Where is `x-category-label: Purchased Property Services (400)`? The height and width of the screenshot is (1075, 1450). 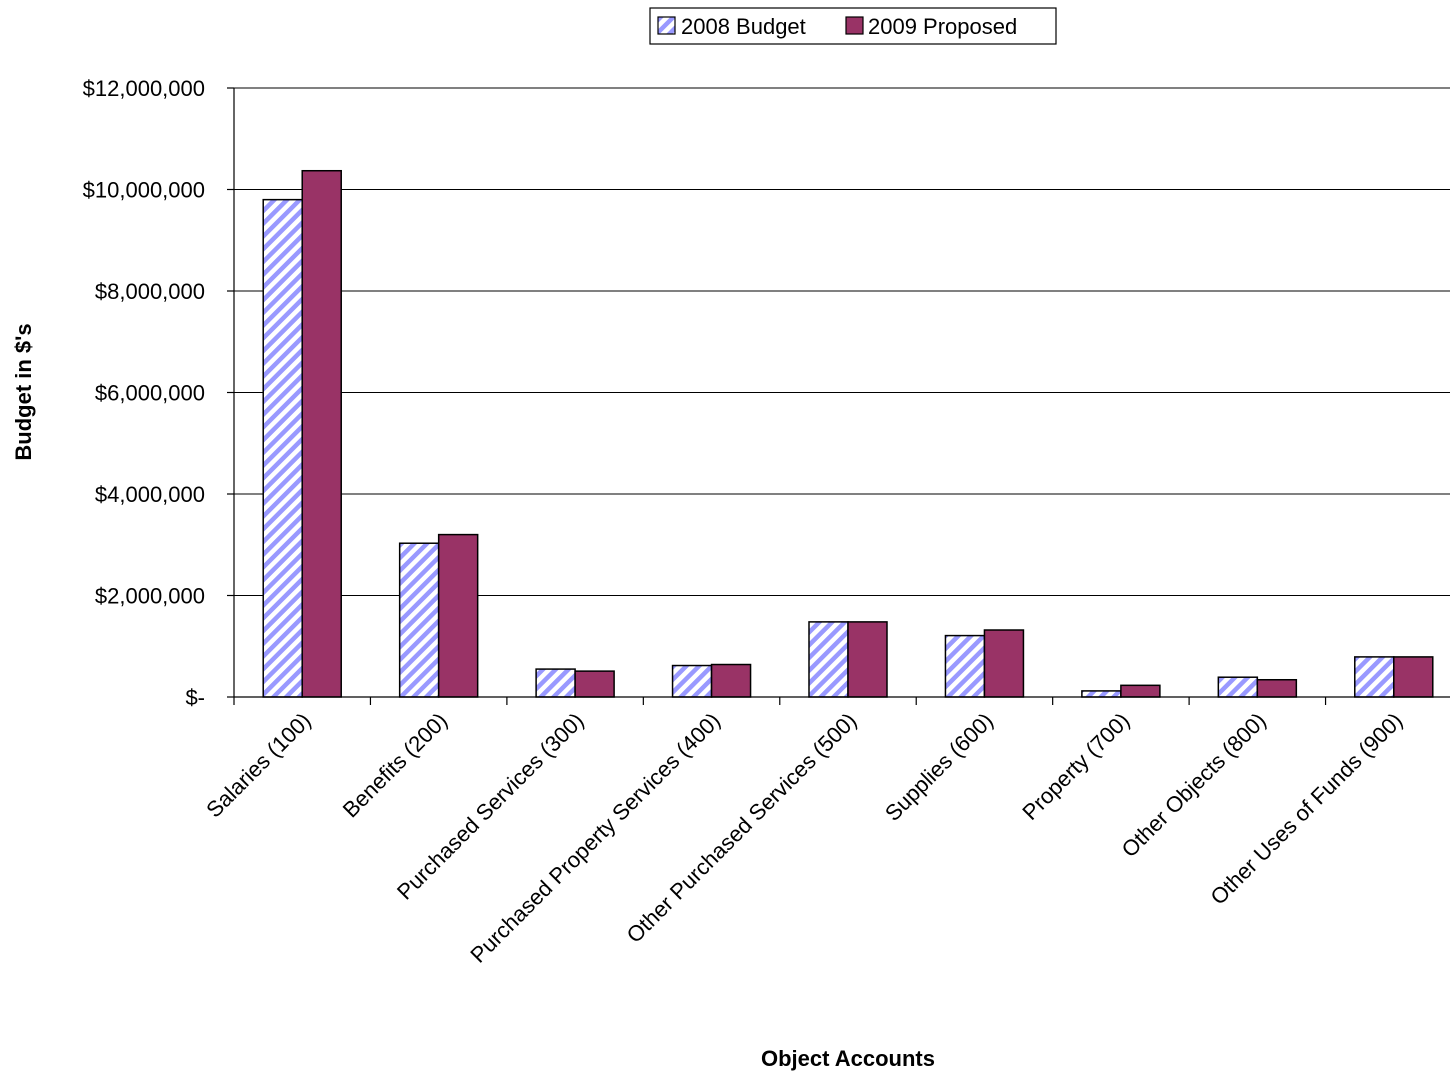 x-category-label: Purchased Property Services (400) is located at coordinates (595, 838).